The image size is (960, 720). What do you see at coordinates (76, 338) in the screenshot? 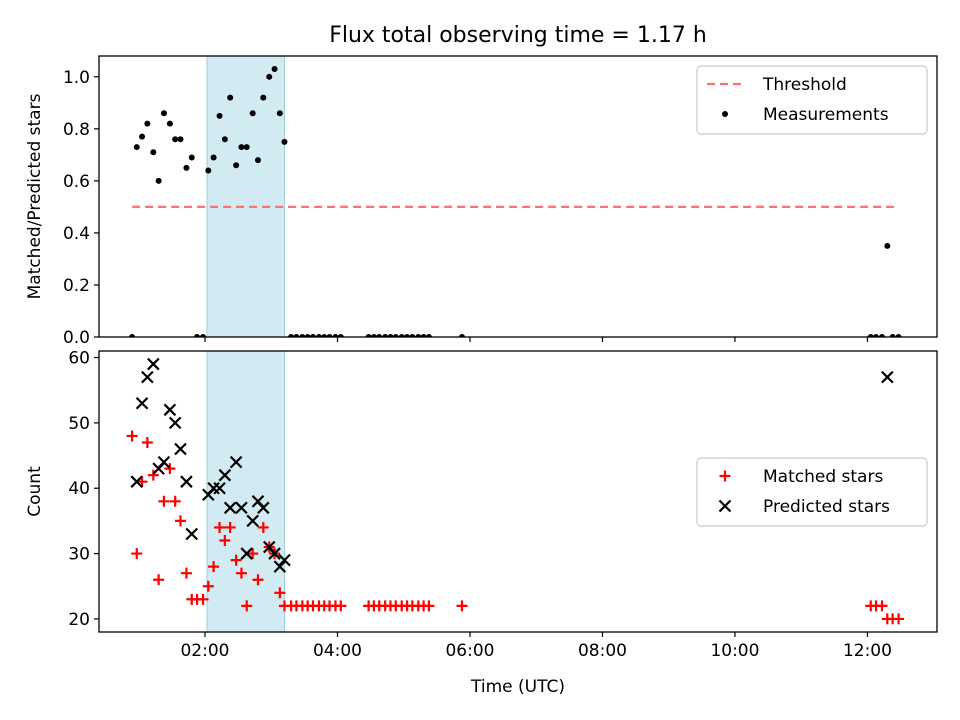
I see `y-tick-label: 0.0` at bounding box center [76, 338].